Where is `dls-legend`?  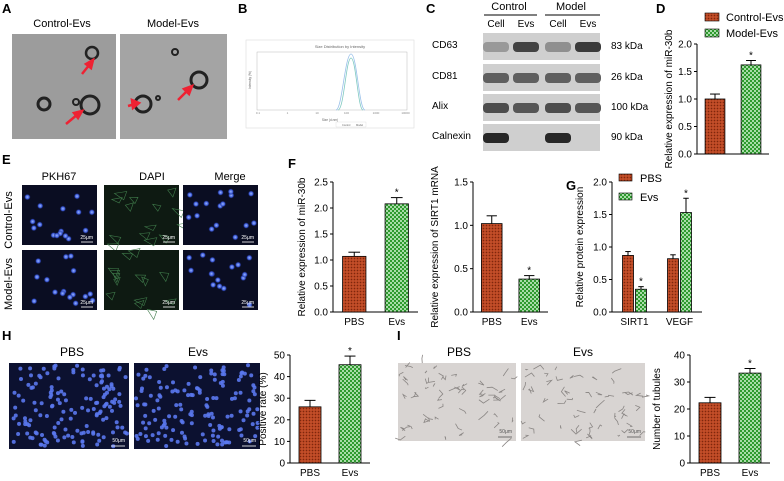
dls-legend is located at coordinates (351, 124).